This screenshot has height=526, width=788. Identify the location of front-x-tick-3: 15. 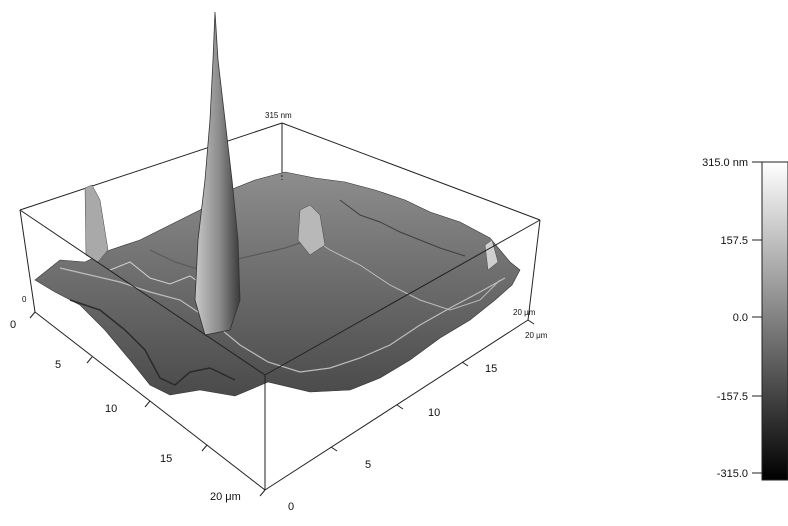
(166, 459).